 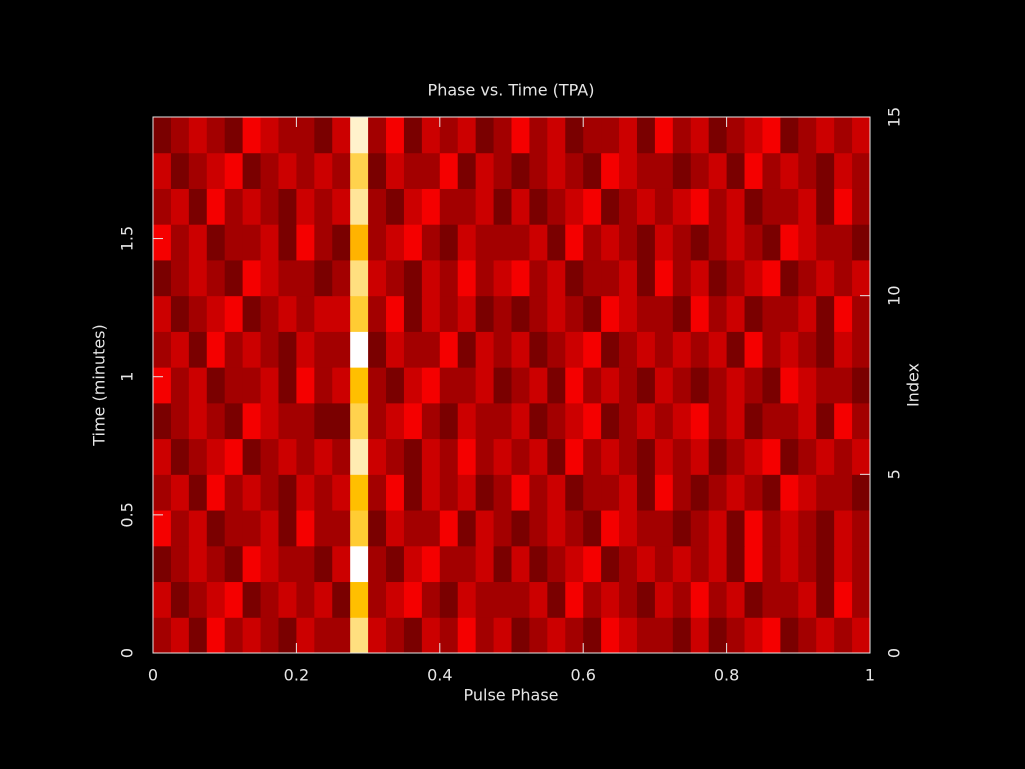 What do you see at coordinates (870, 675) in the screenshot?
I see `x-tick-label: 1` at bounding box center [870, 675].